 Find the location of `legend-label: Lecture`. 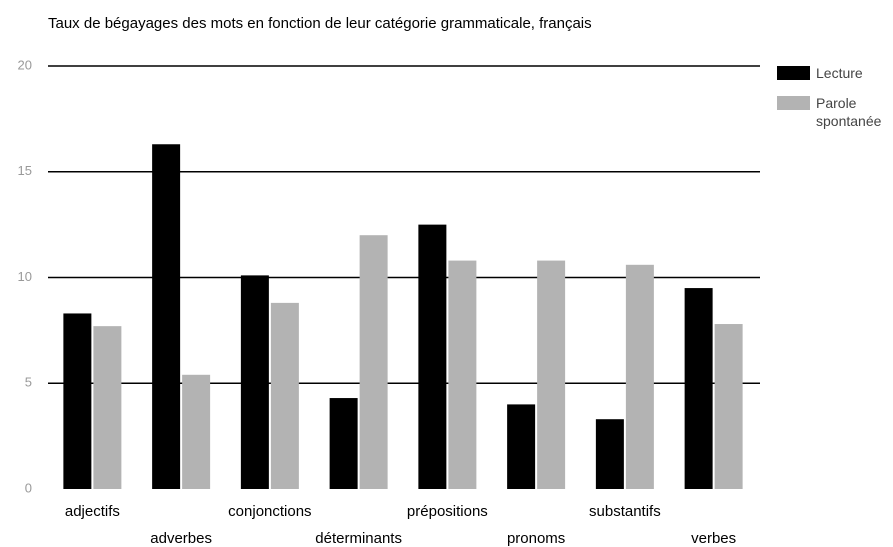

legend-label: Lecture is located at coordinates (839, 73).